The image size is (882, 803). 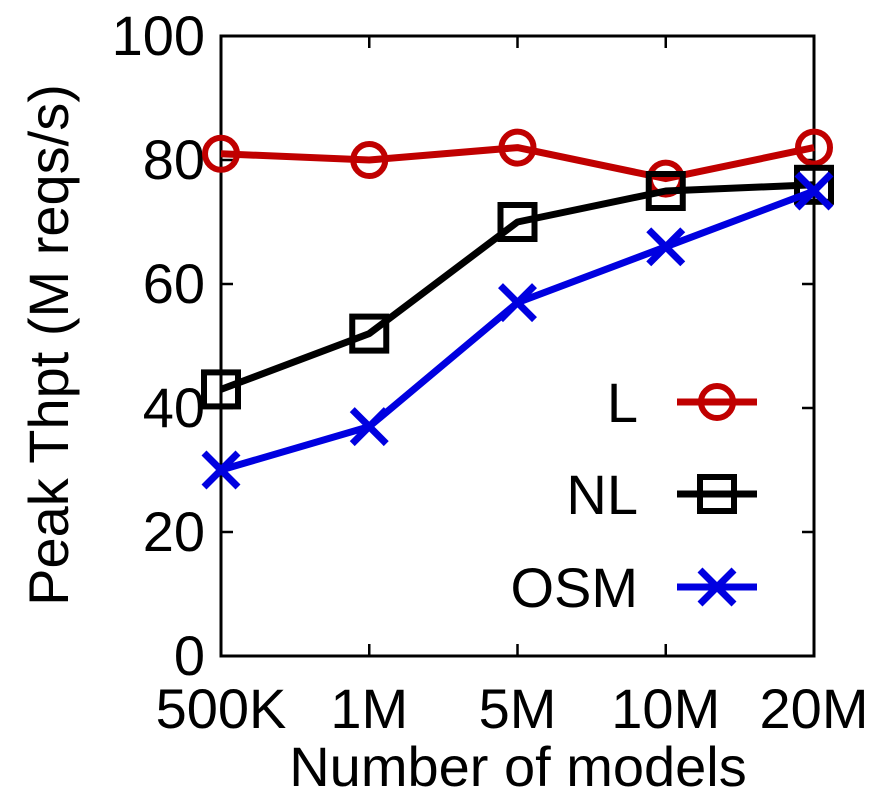 I want to click on legend: L NL OSM, so click(x=633, y=495).